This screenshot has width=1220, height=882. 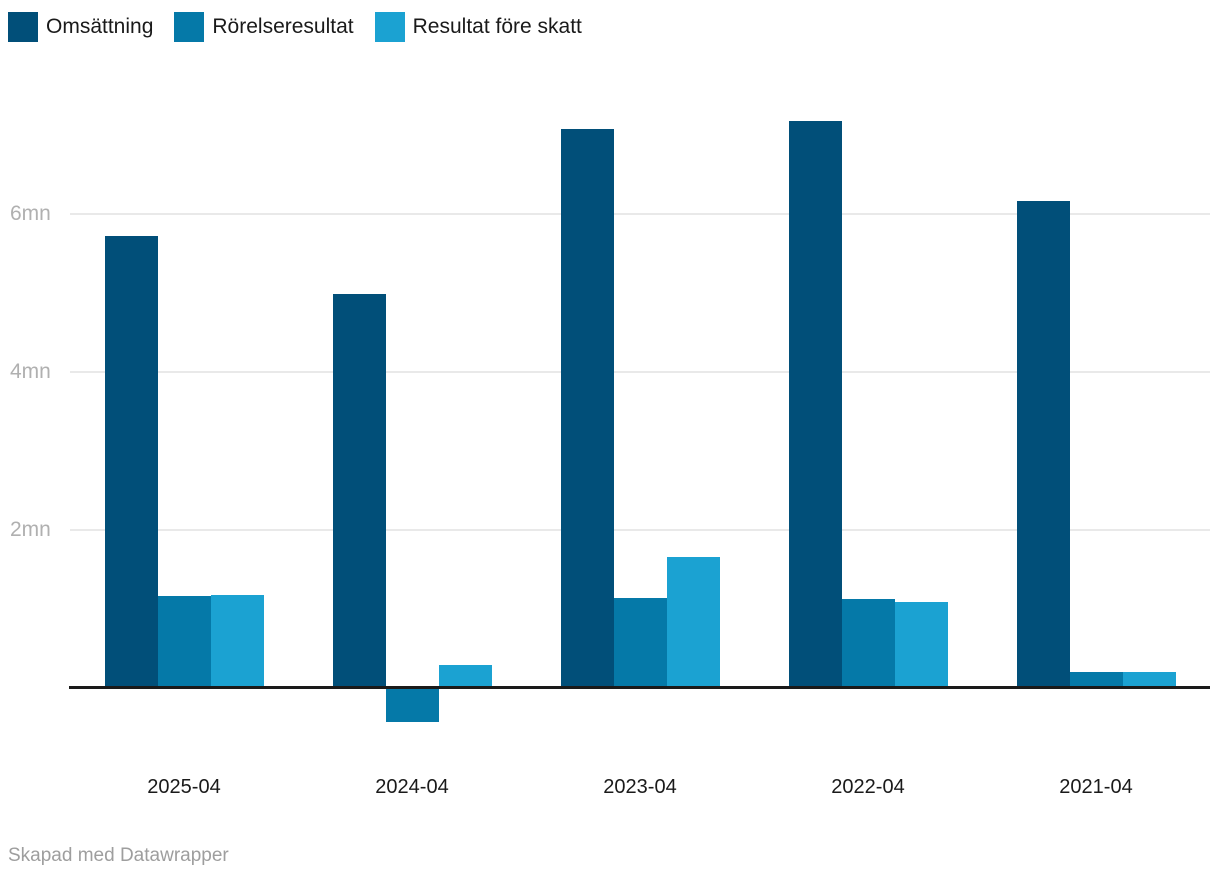 What do you see at coordinates (640, 787) in the screenshot?
I see `x-axis-category-label: 2023-04` at bounding box center [640, 787].